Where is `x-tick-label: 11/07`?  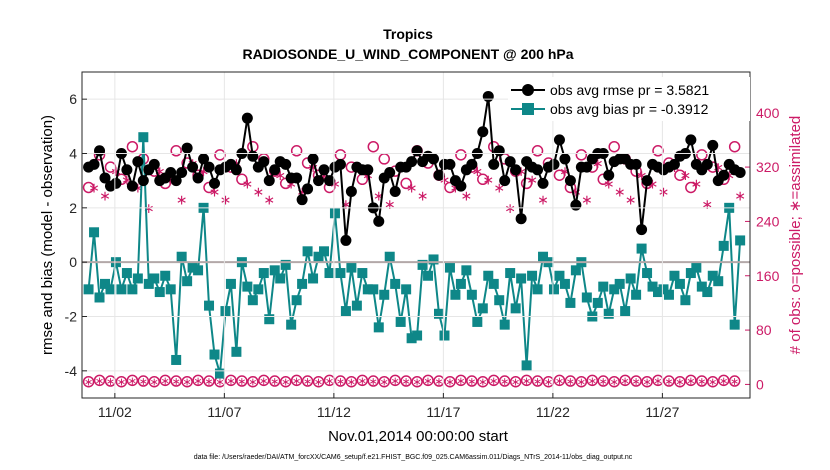
x-tick-label: 11/07 is located at coordinates (224, 412).